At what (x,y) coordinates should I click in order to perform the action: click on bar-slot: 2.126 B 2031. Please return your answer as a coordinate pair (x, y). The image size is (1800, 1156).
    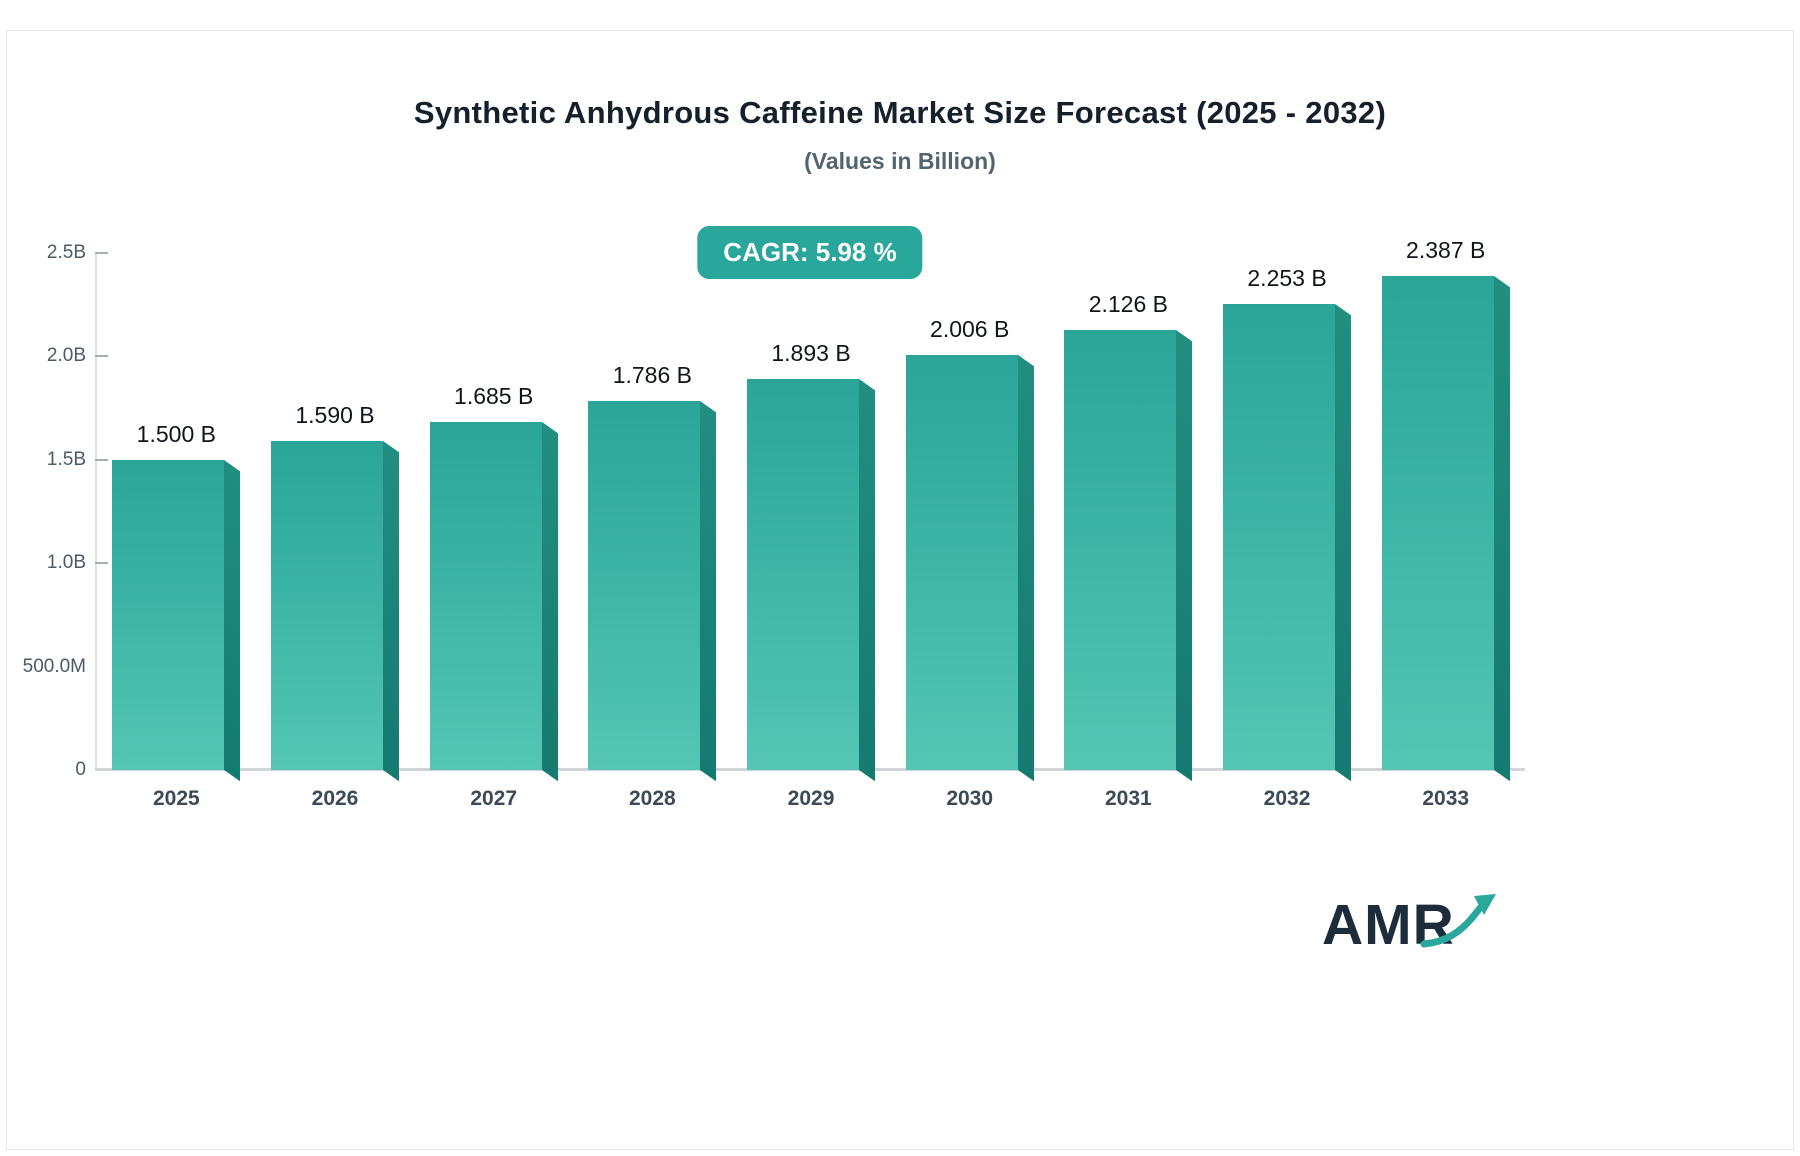
    Looking at the image, I should click on (1128, 531).